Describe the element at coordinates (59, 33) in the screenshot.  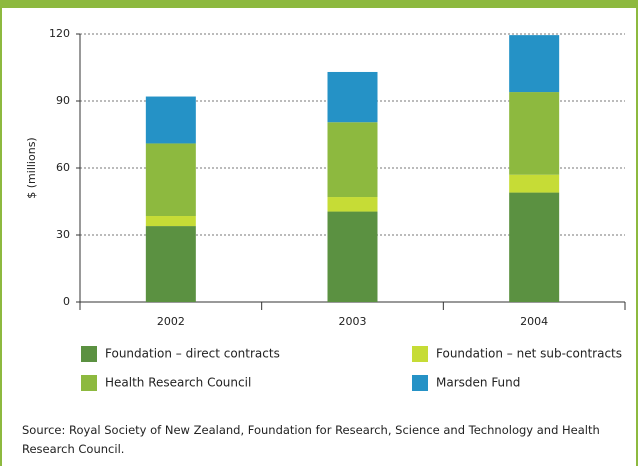
I see `y-tick-label: 120` at that location.